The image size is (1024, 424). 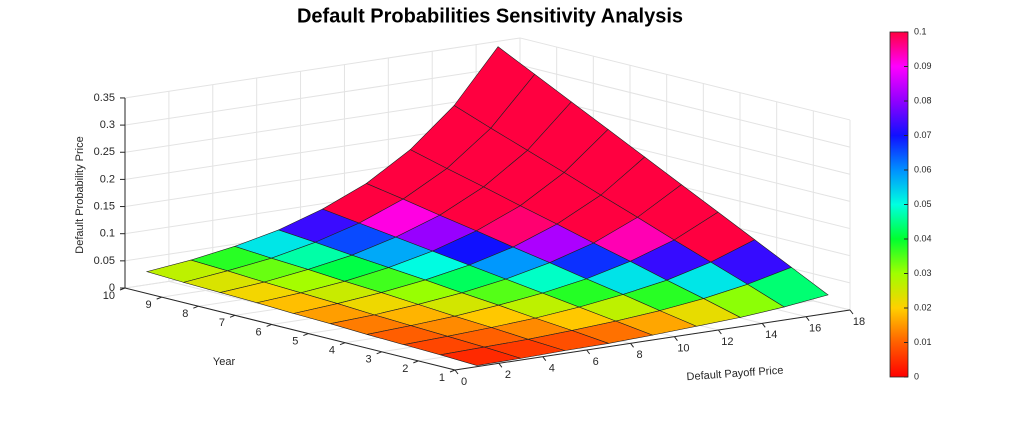 I want to click on x-tick-label: 10, so click(x=683, y=349).